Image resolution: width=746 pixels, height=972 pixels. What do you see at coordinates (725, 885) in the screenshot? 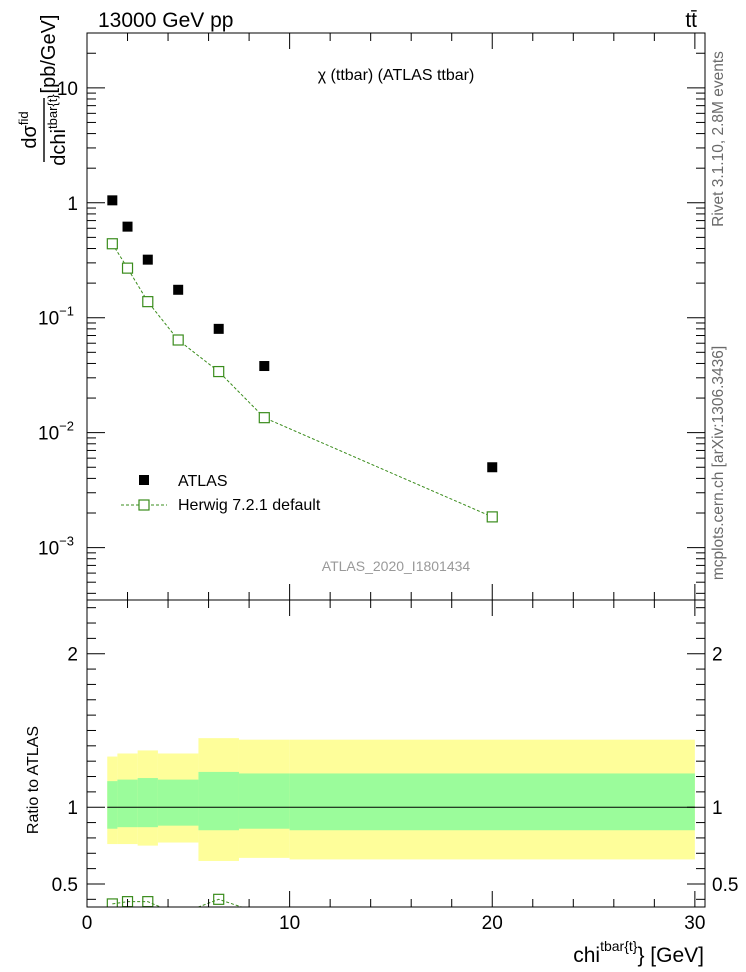
I see `ratio-y-tick-label-right: 0.5` at bounding box center [725, 885].